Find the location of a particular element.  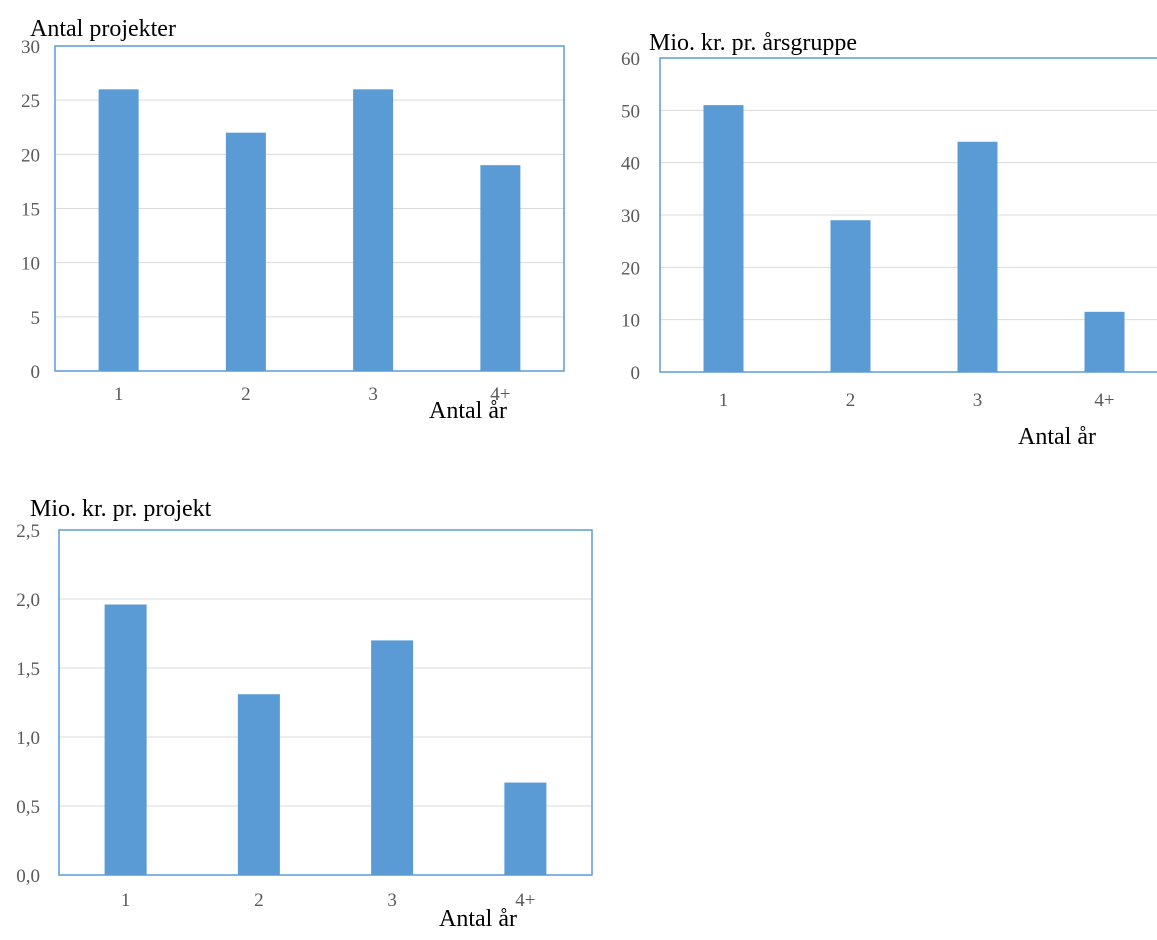

y-tick-label: 5 is located at coordinates (36, 318).